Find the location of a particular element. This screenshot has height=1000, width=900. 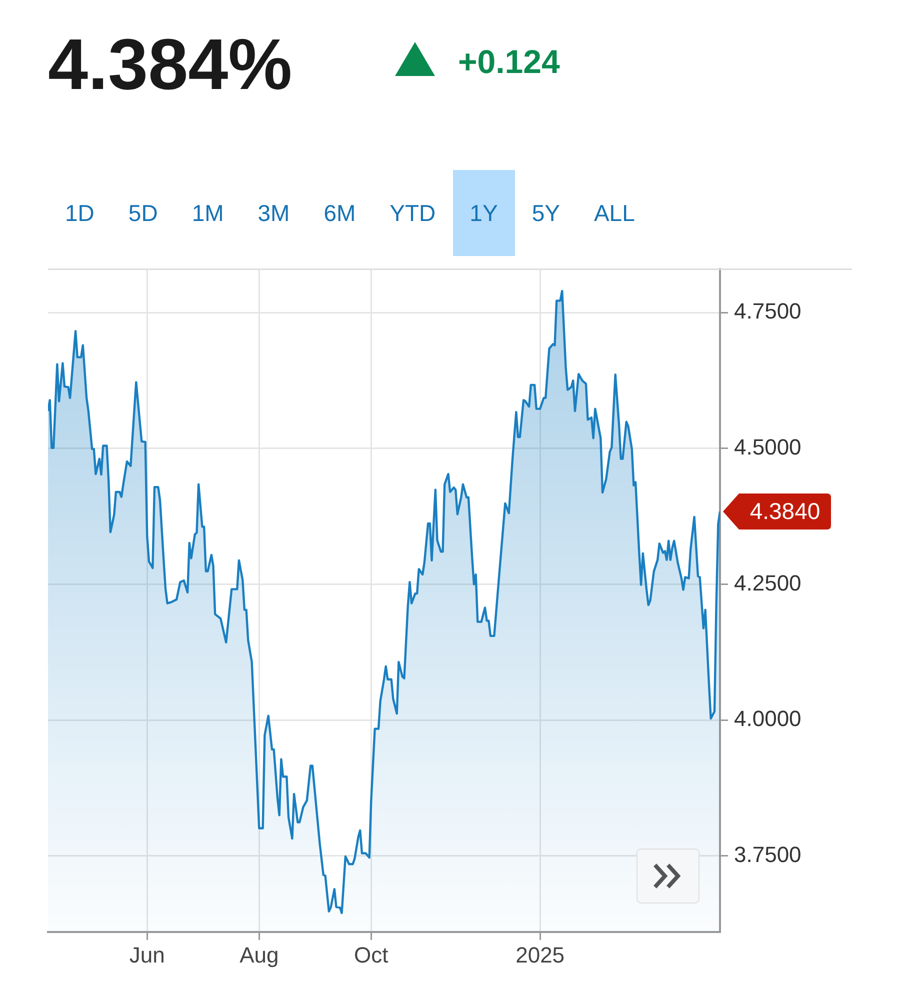

text: 3M is located at coordinates (273, 213).